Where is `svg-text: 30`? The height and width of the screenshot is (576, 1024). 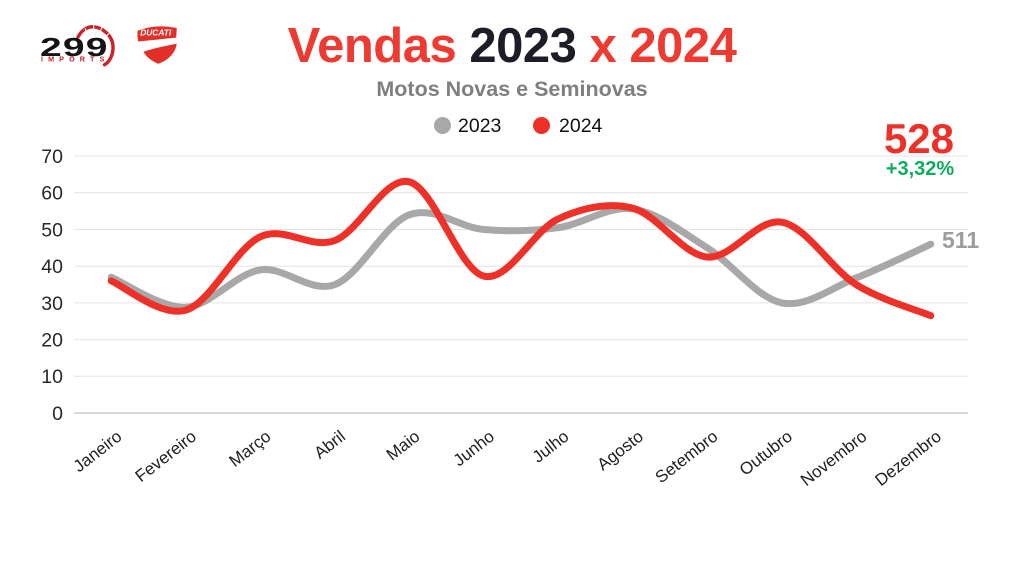
svg-text: 30 is located at coordinates (52, 304).